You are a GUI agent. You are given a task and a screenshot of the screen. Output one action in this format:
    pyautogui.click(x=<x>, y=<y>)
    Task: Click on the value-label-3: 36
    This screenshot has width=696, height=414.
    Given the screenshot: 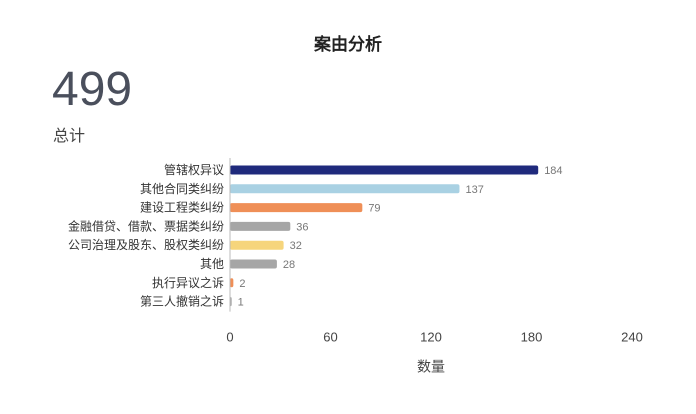 What is the action you would take?
    pyautogui.click(x=302, y=227)
    